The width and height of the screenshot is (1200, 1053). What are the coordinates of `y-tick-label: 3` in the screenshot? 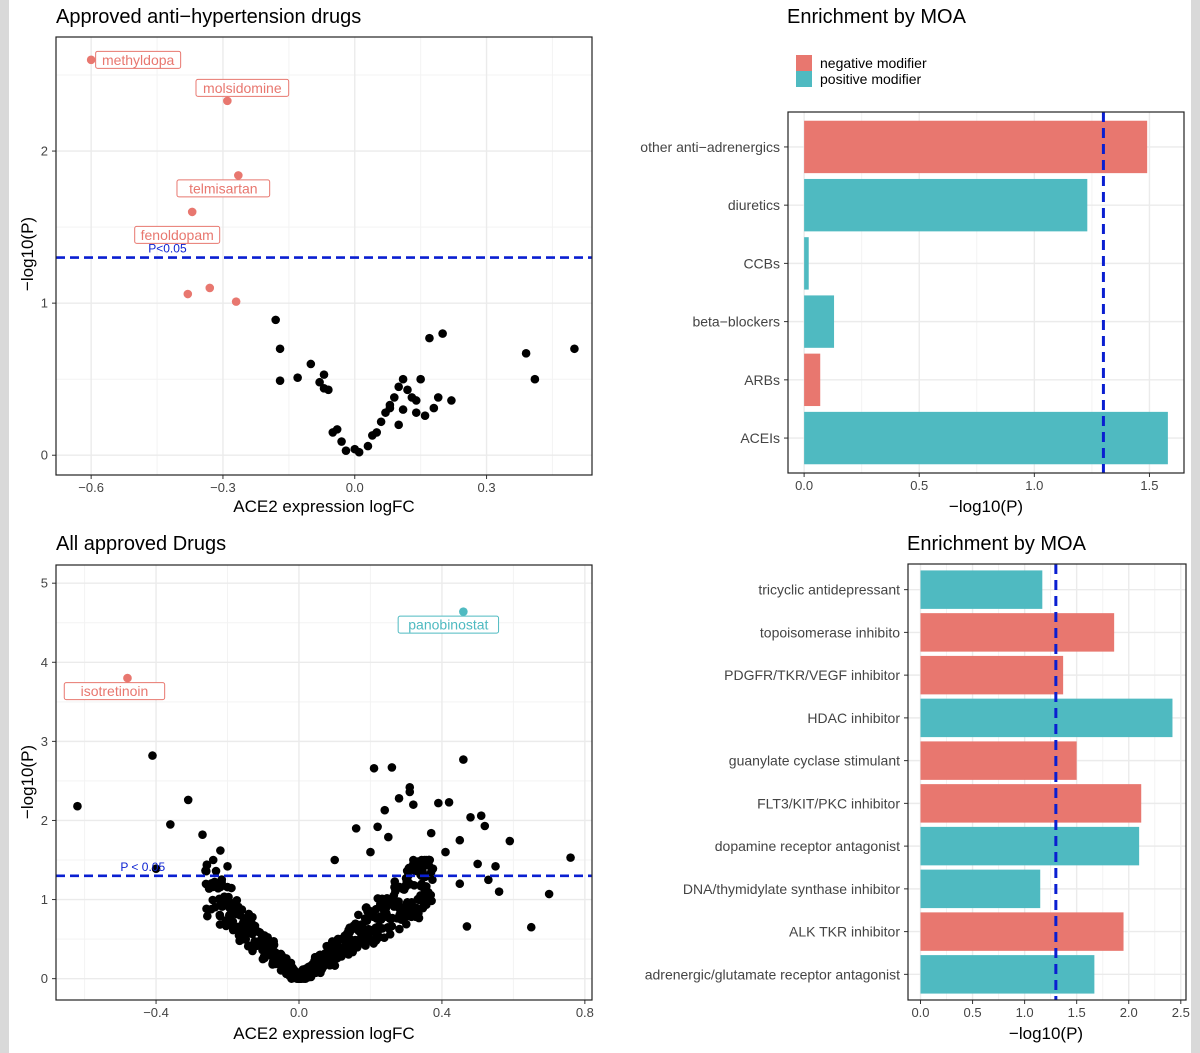 It's located at (44, 741).